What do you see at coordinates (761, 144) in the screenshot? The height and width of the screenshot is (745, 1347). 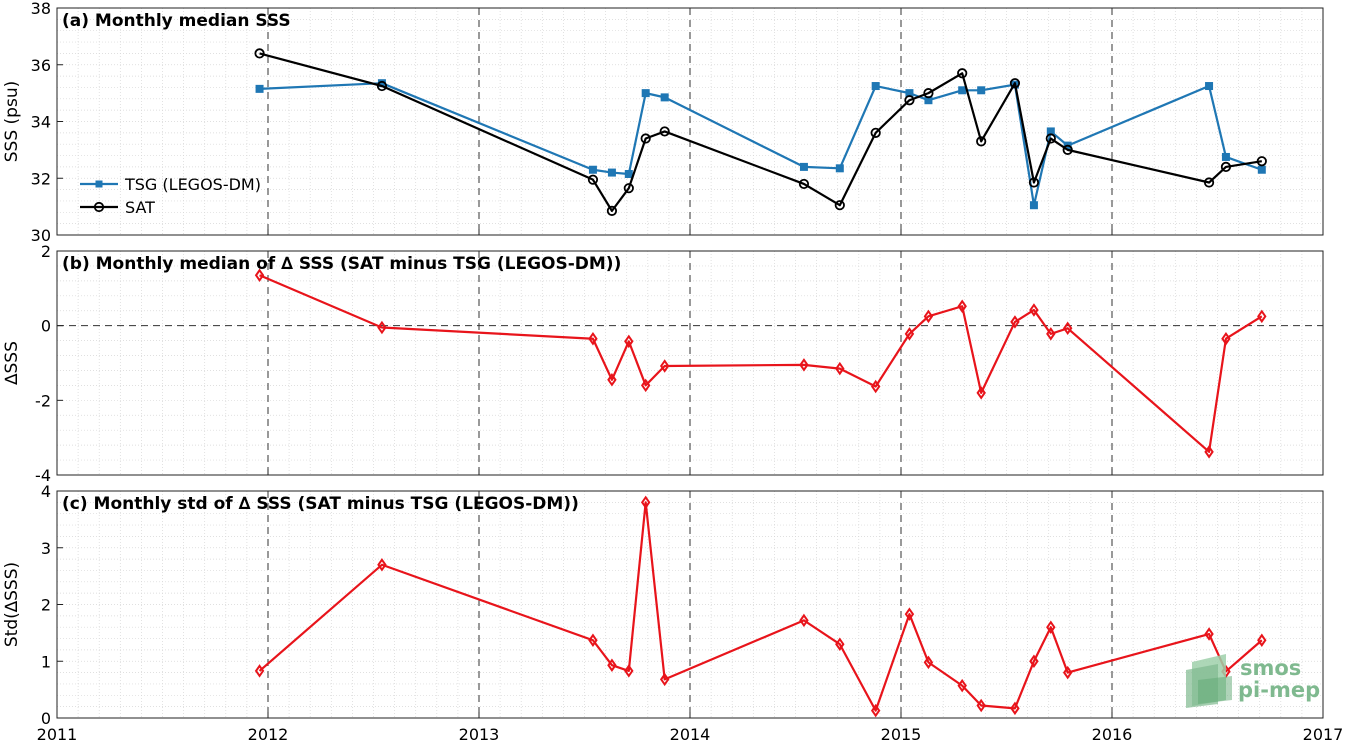 I see `series-line` at bounding box center [761, 144].